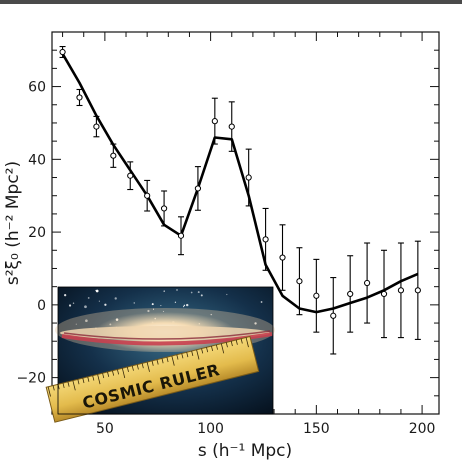 The height and width of the screenshot is (465, 462). I want to click on y-axis-label: s²ξ₀ (h⁻² Mpc²), so click(13, 223).